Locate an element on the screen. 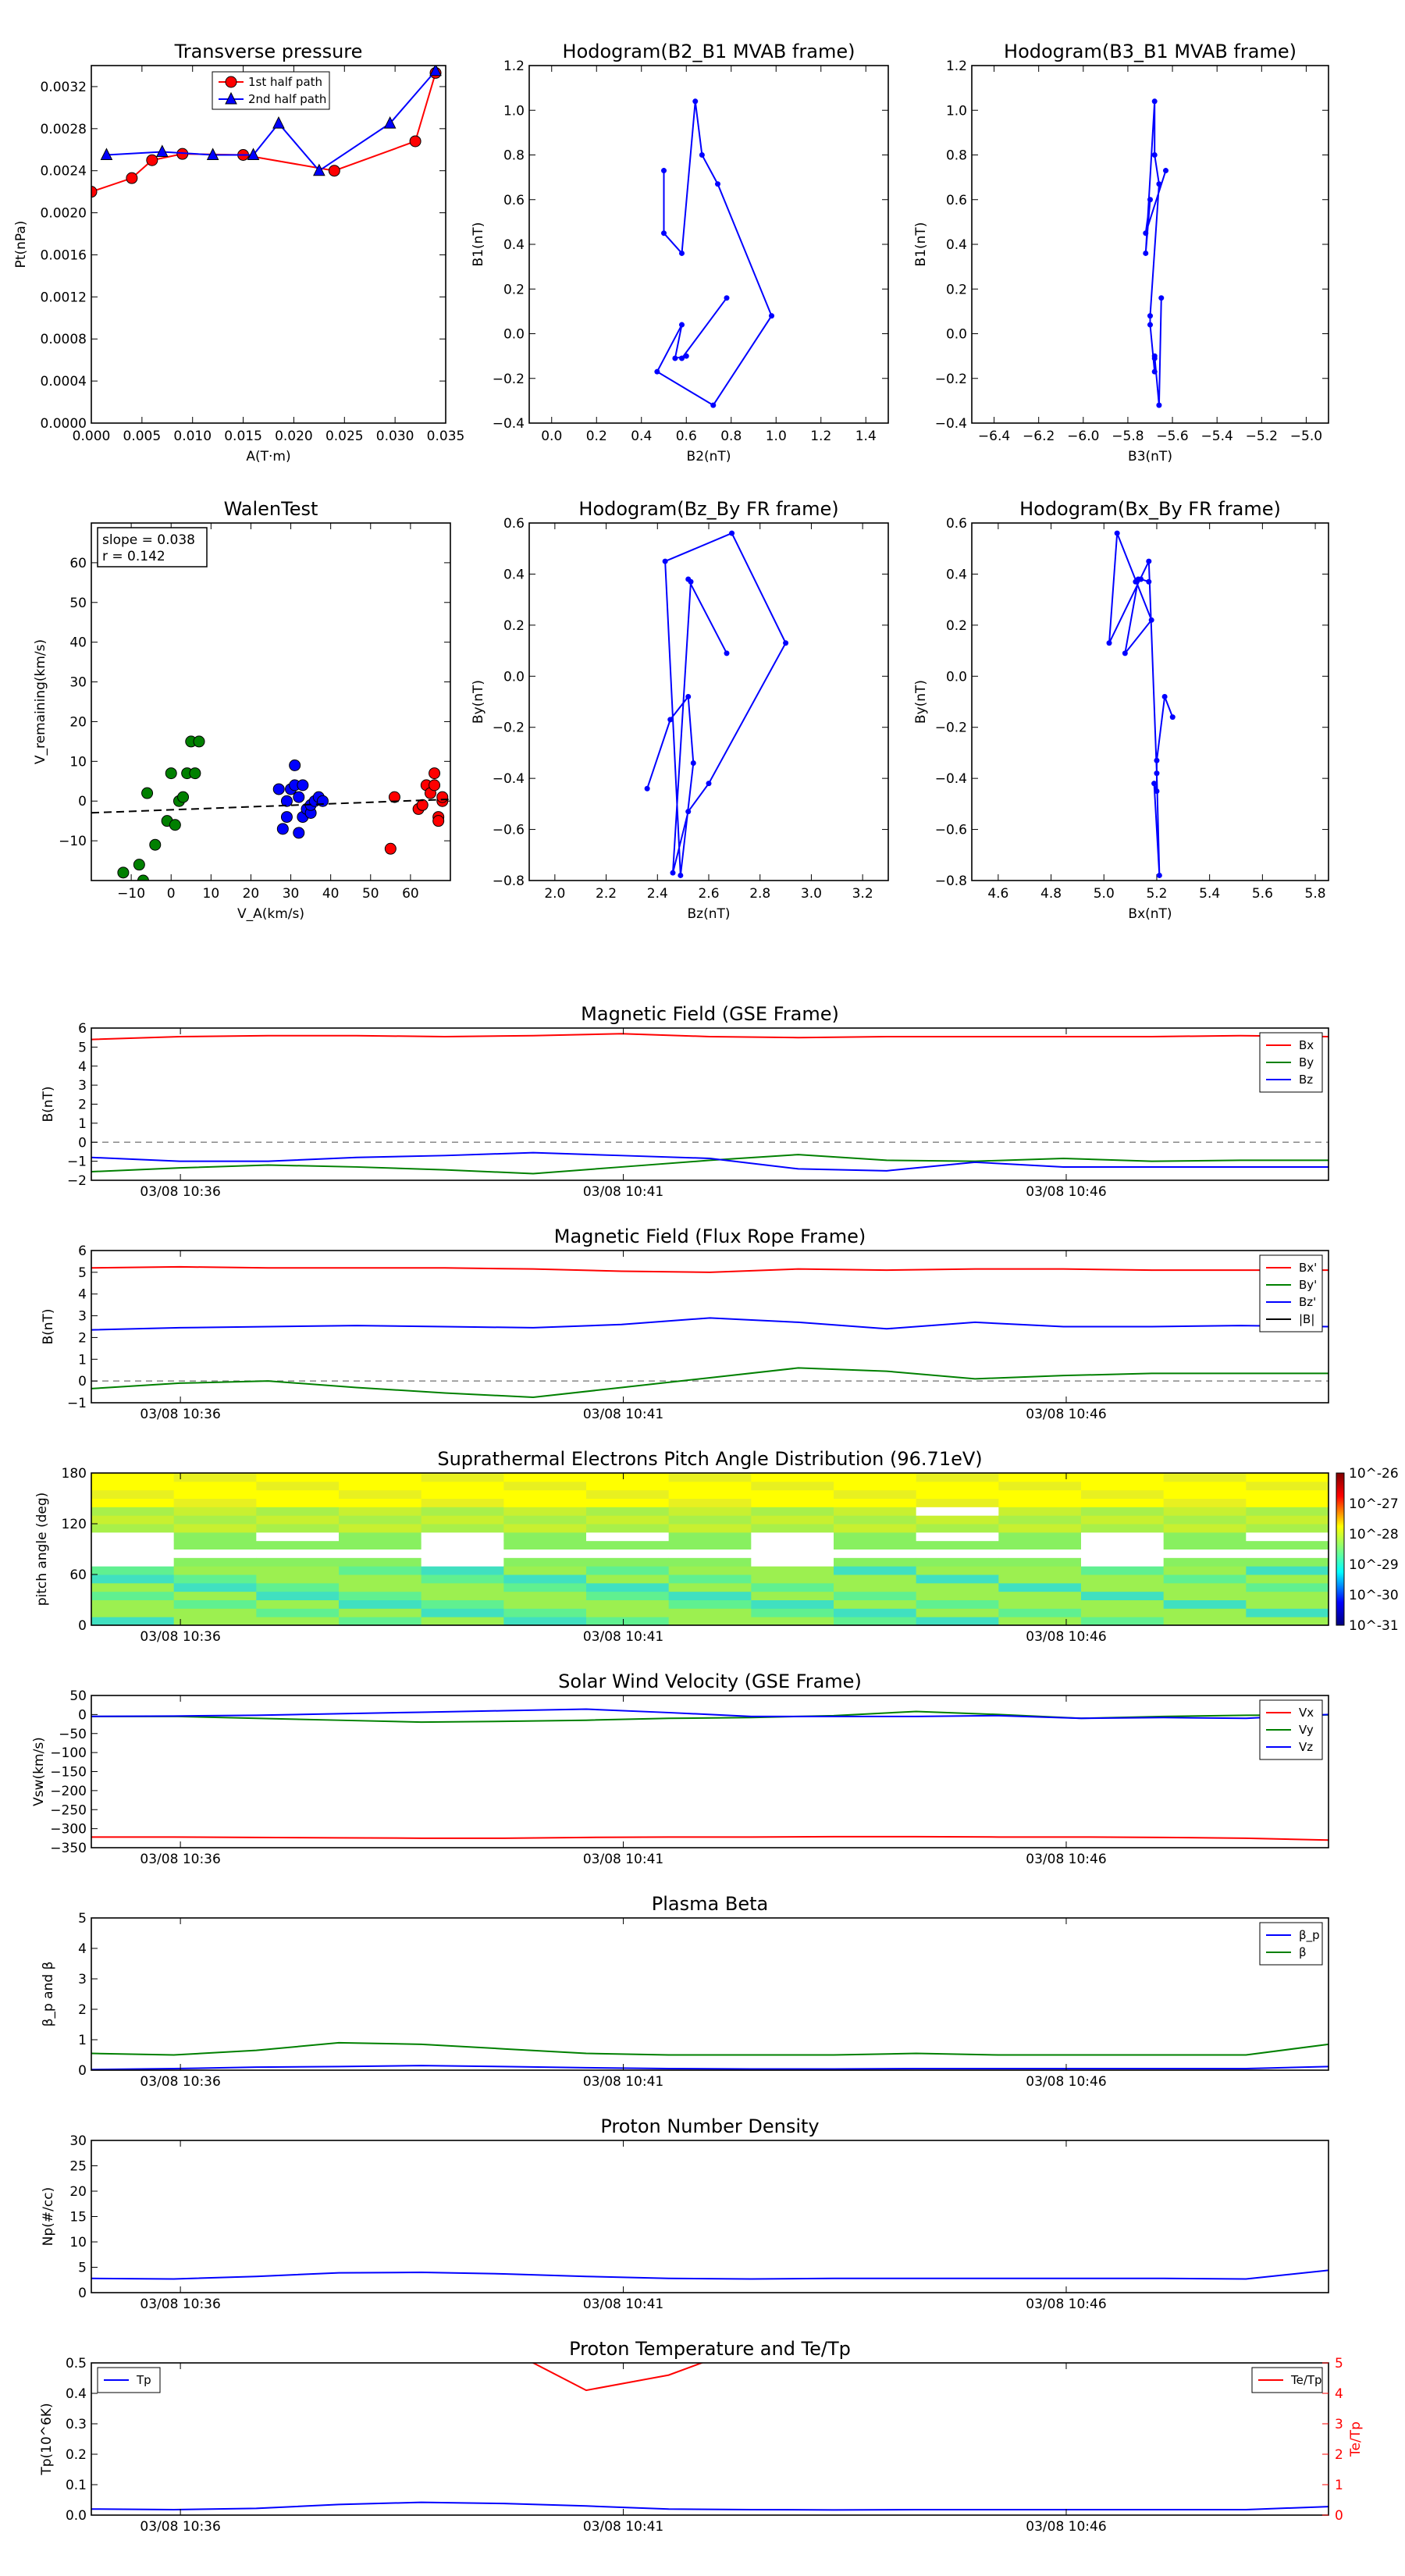 The height and width of the screenshot is (2576, 1405). h1-xtick-label: 0.6 is located at coordinates (686, 436).